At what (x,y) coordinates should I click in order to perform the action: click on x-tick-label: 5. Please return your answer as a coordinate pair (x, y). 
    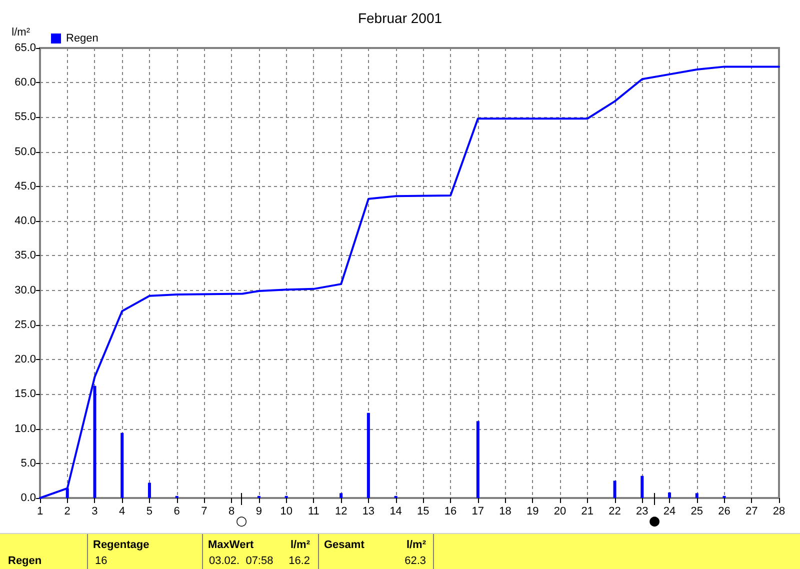
    Looking at the image, I should click on (149, 512).